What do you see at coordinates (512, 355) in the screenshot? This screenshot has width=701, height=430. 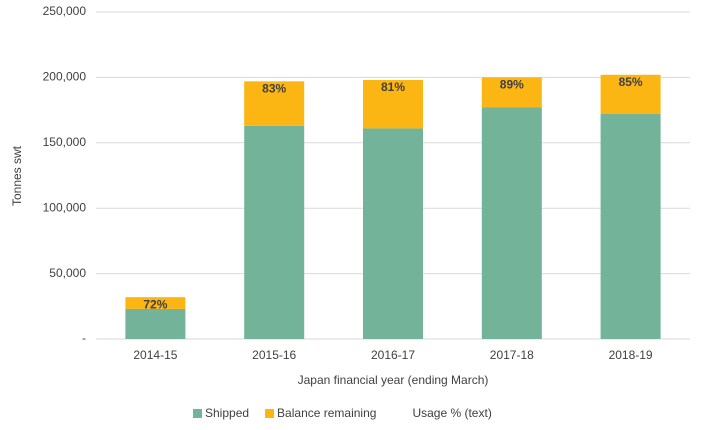 I see `x-tick-label: 2017-18` at bounding box center [512, 355].